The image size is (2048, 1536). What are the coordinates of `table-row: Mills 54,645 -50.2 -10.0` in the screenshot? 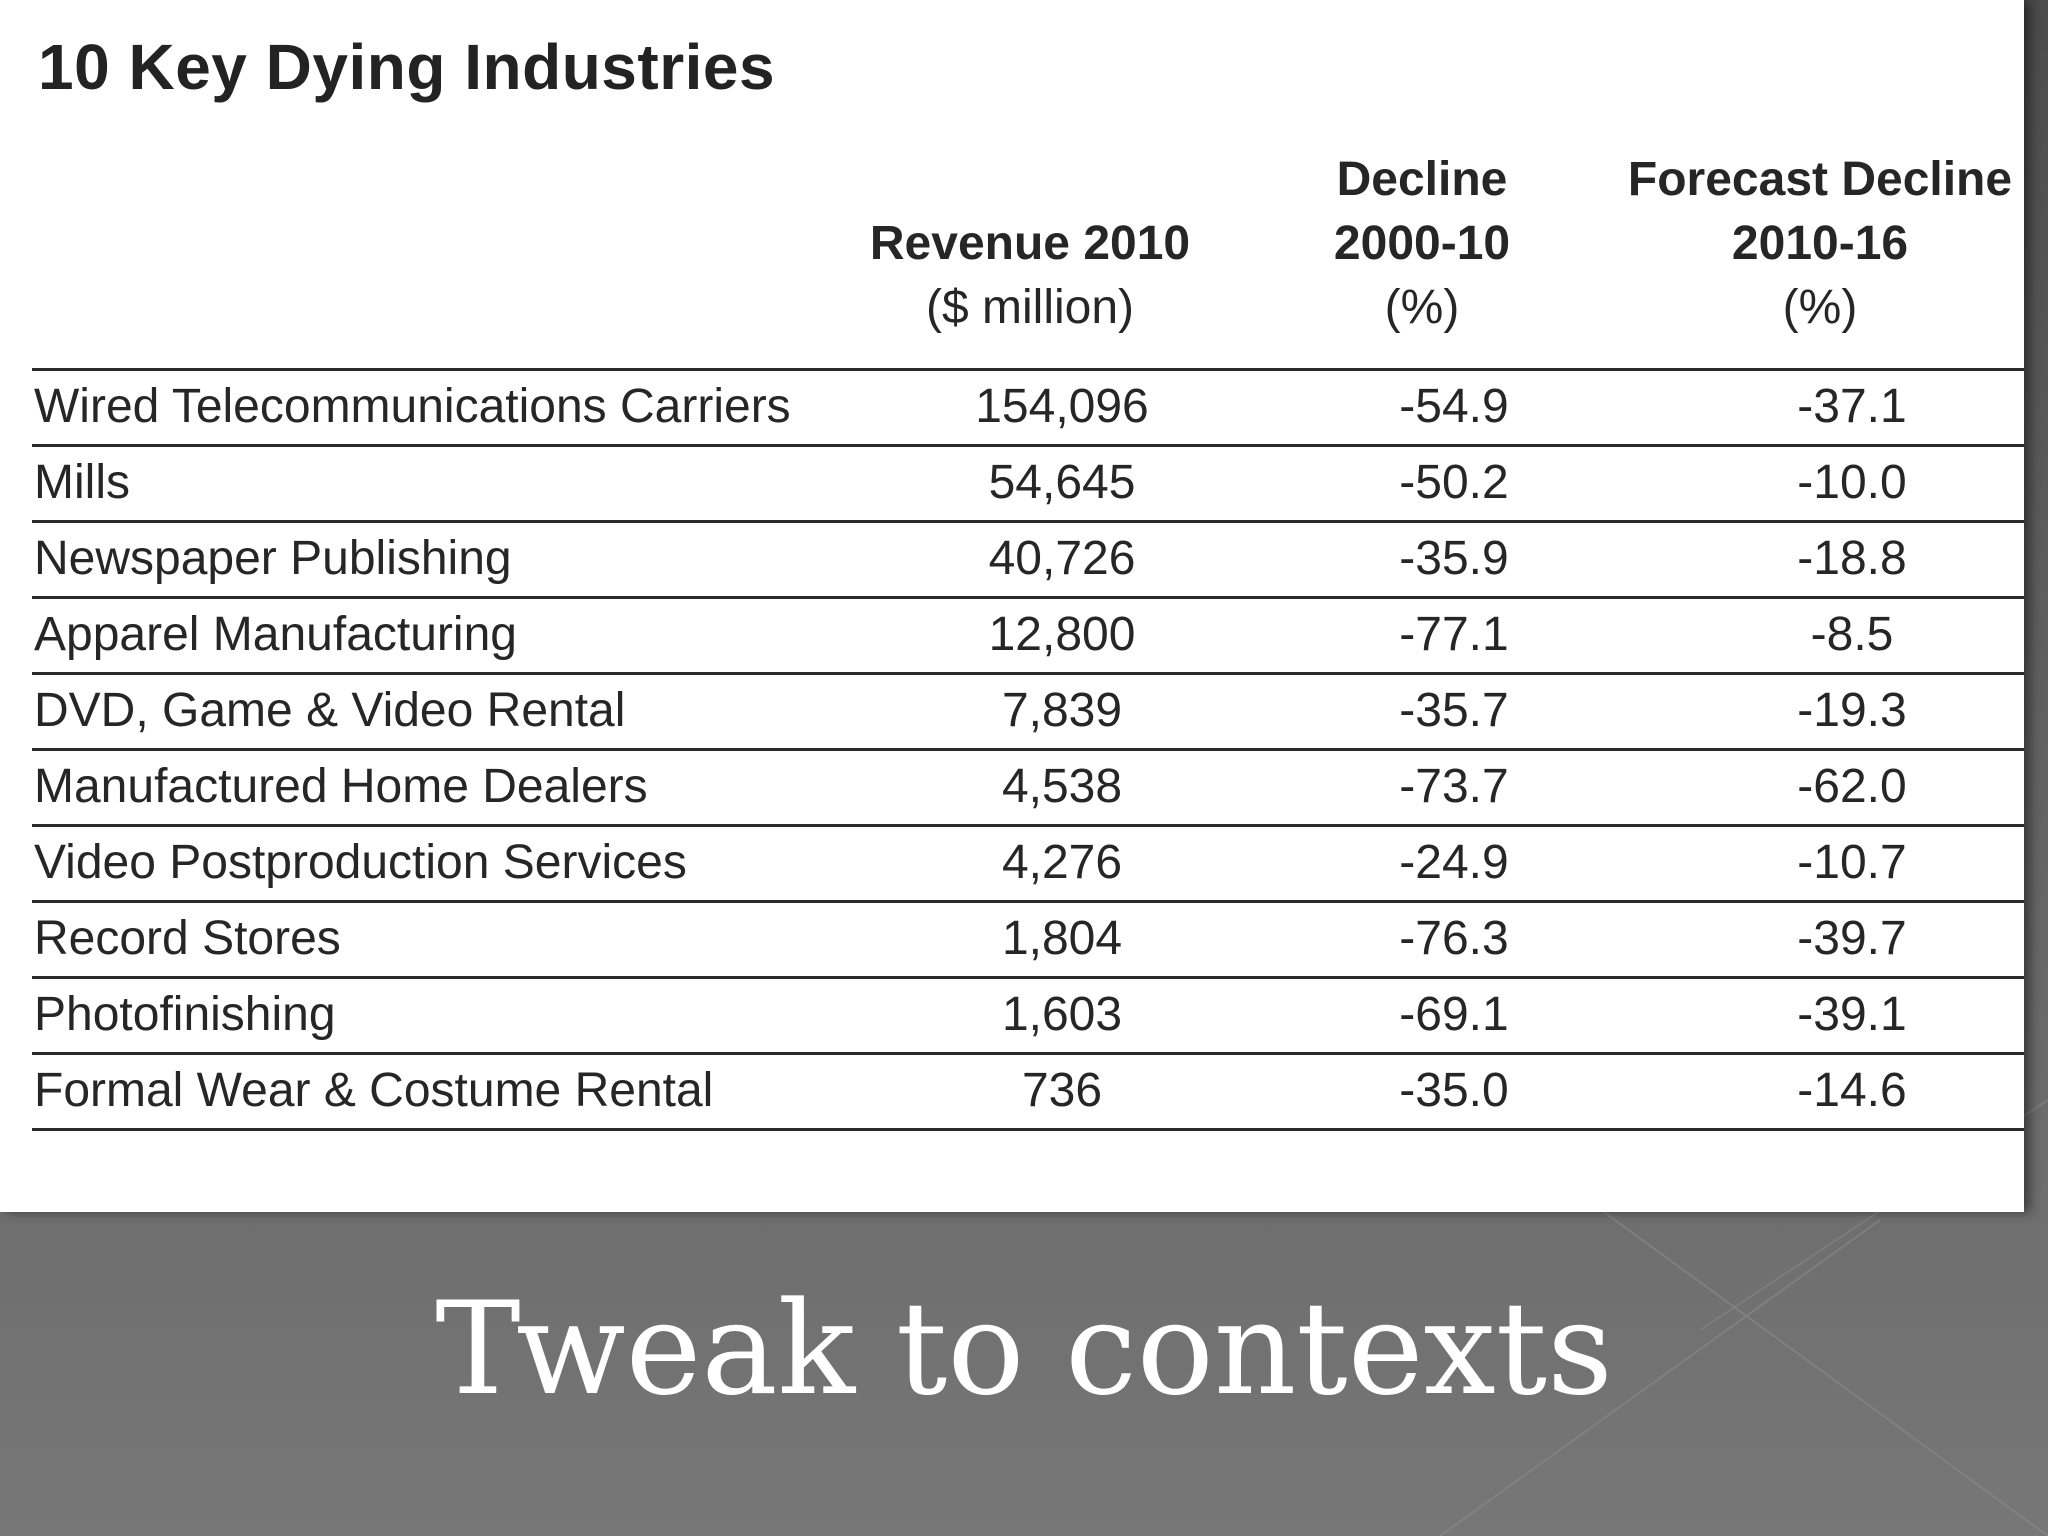 It's located at (1028, 485).